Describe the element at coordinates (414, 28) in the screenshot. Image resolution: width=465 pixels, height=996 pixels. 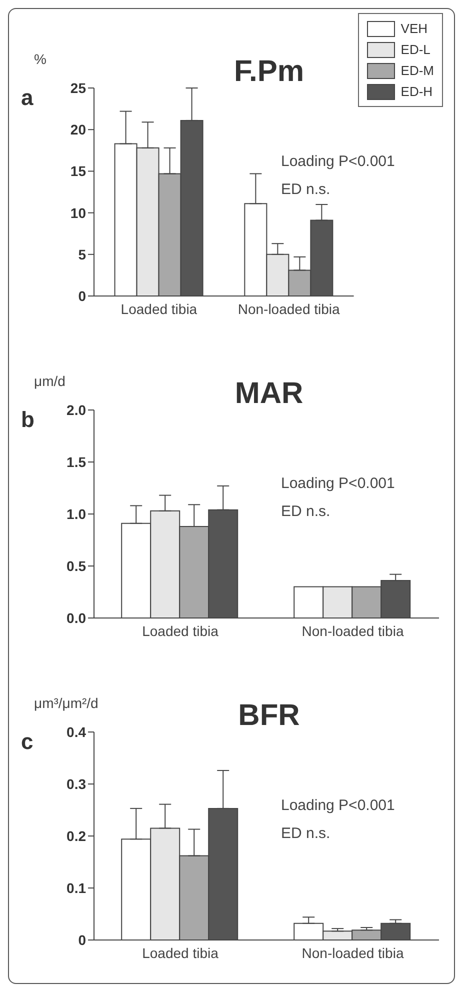
I see `legend-label: VEH` at that location.